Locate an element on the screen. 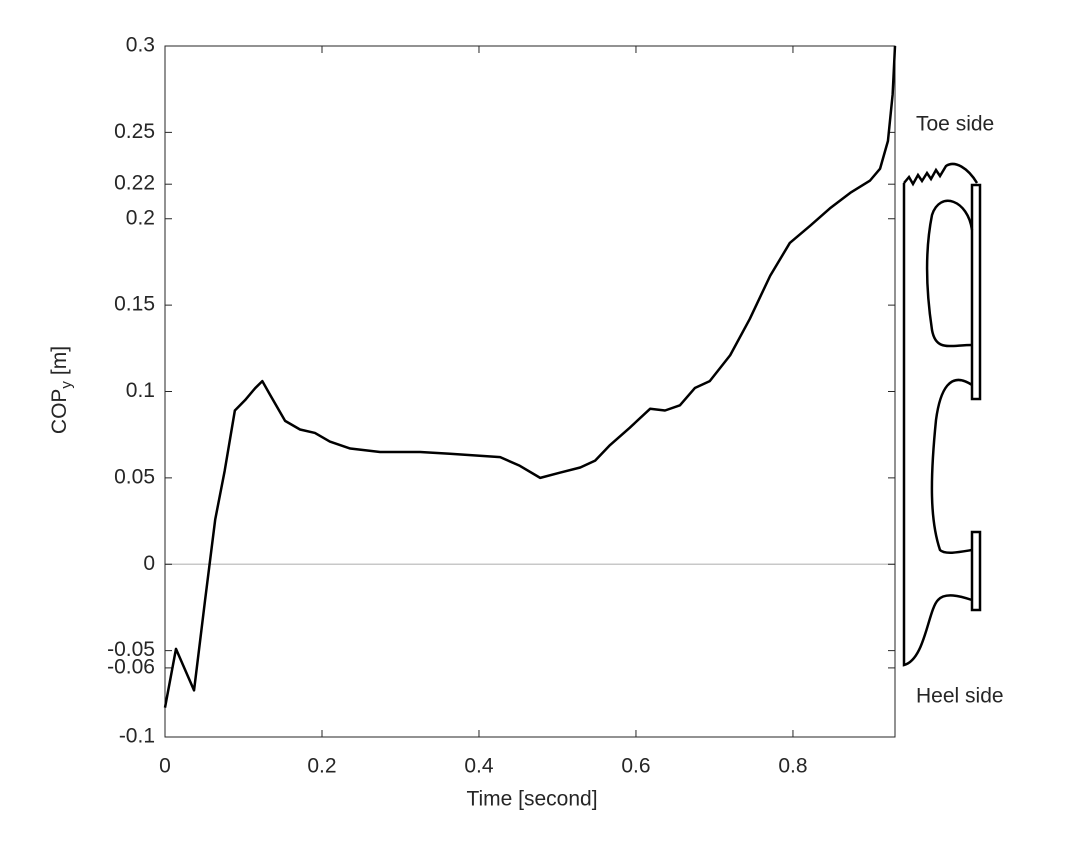 The width and height of the screenshot is (1071, 843). y-label-subscript: y is located at coordinates (66, 385).